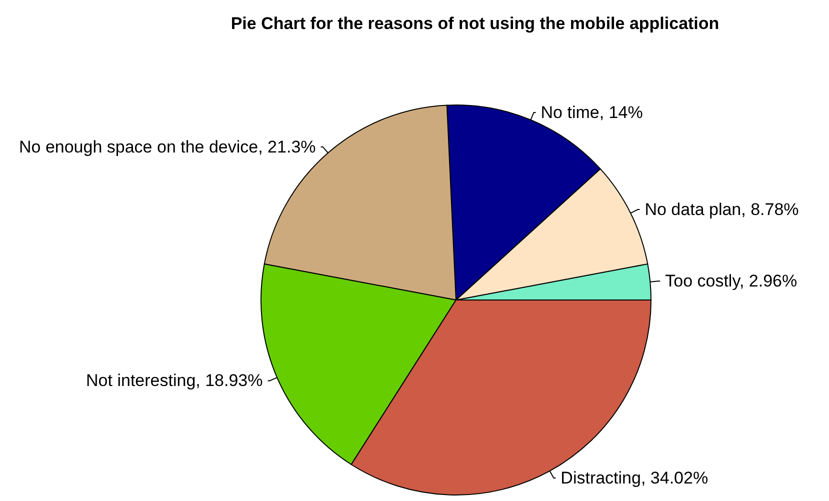 This screenshot has width=829, height=501. I want to click on slice-label: Not interesting, 18.93%, so click(174, 380).